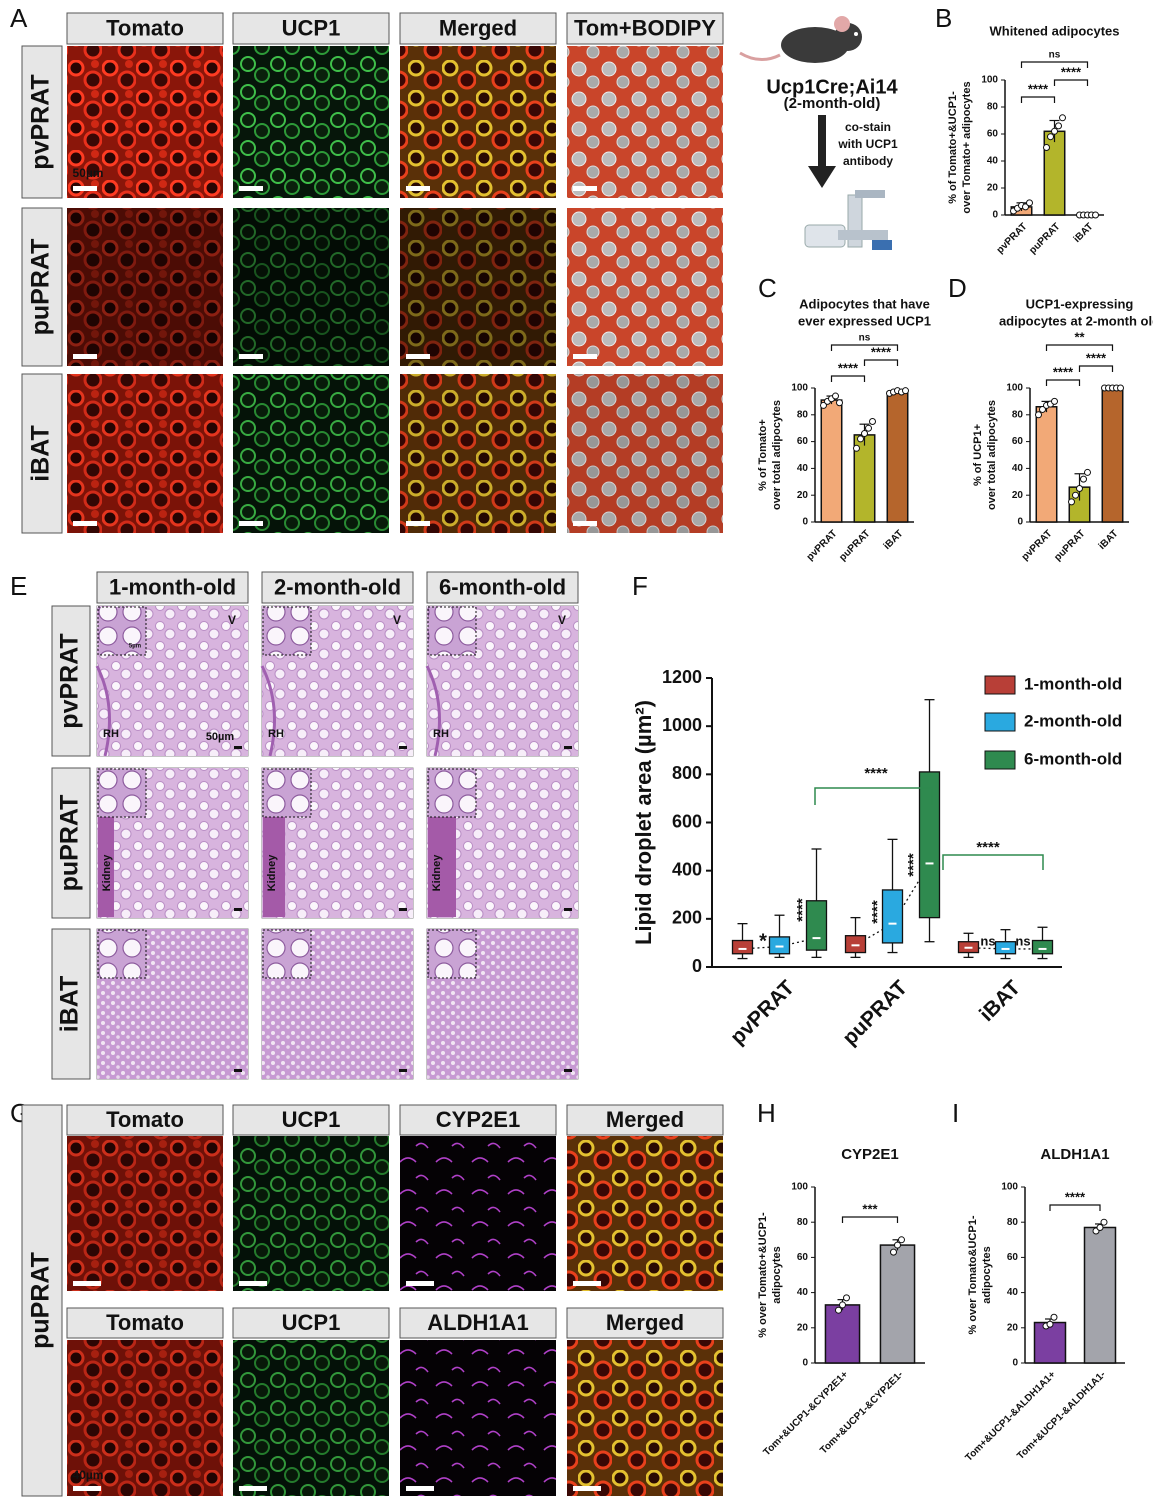 This screenshot has height=1500, width=1153. I want to click on y-tick-label: 1200, so click(682, 677).